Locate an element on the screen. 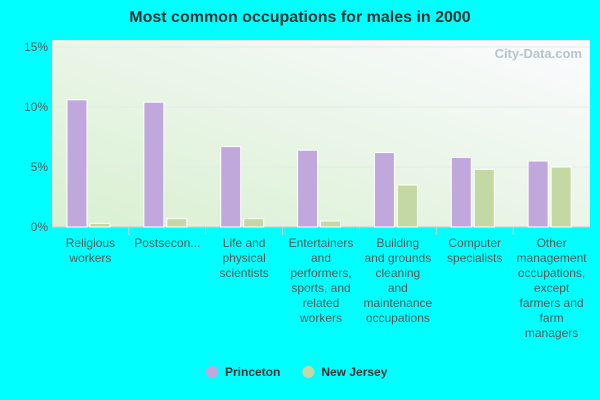 The image size is (600, 400). y-tick-label: 10% is located at coordinates (36, 107).